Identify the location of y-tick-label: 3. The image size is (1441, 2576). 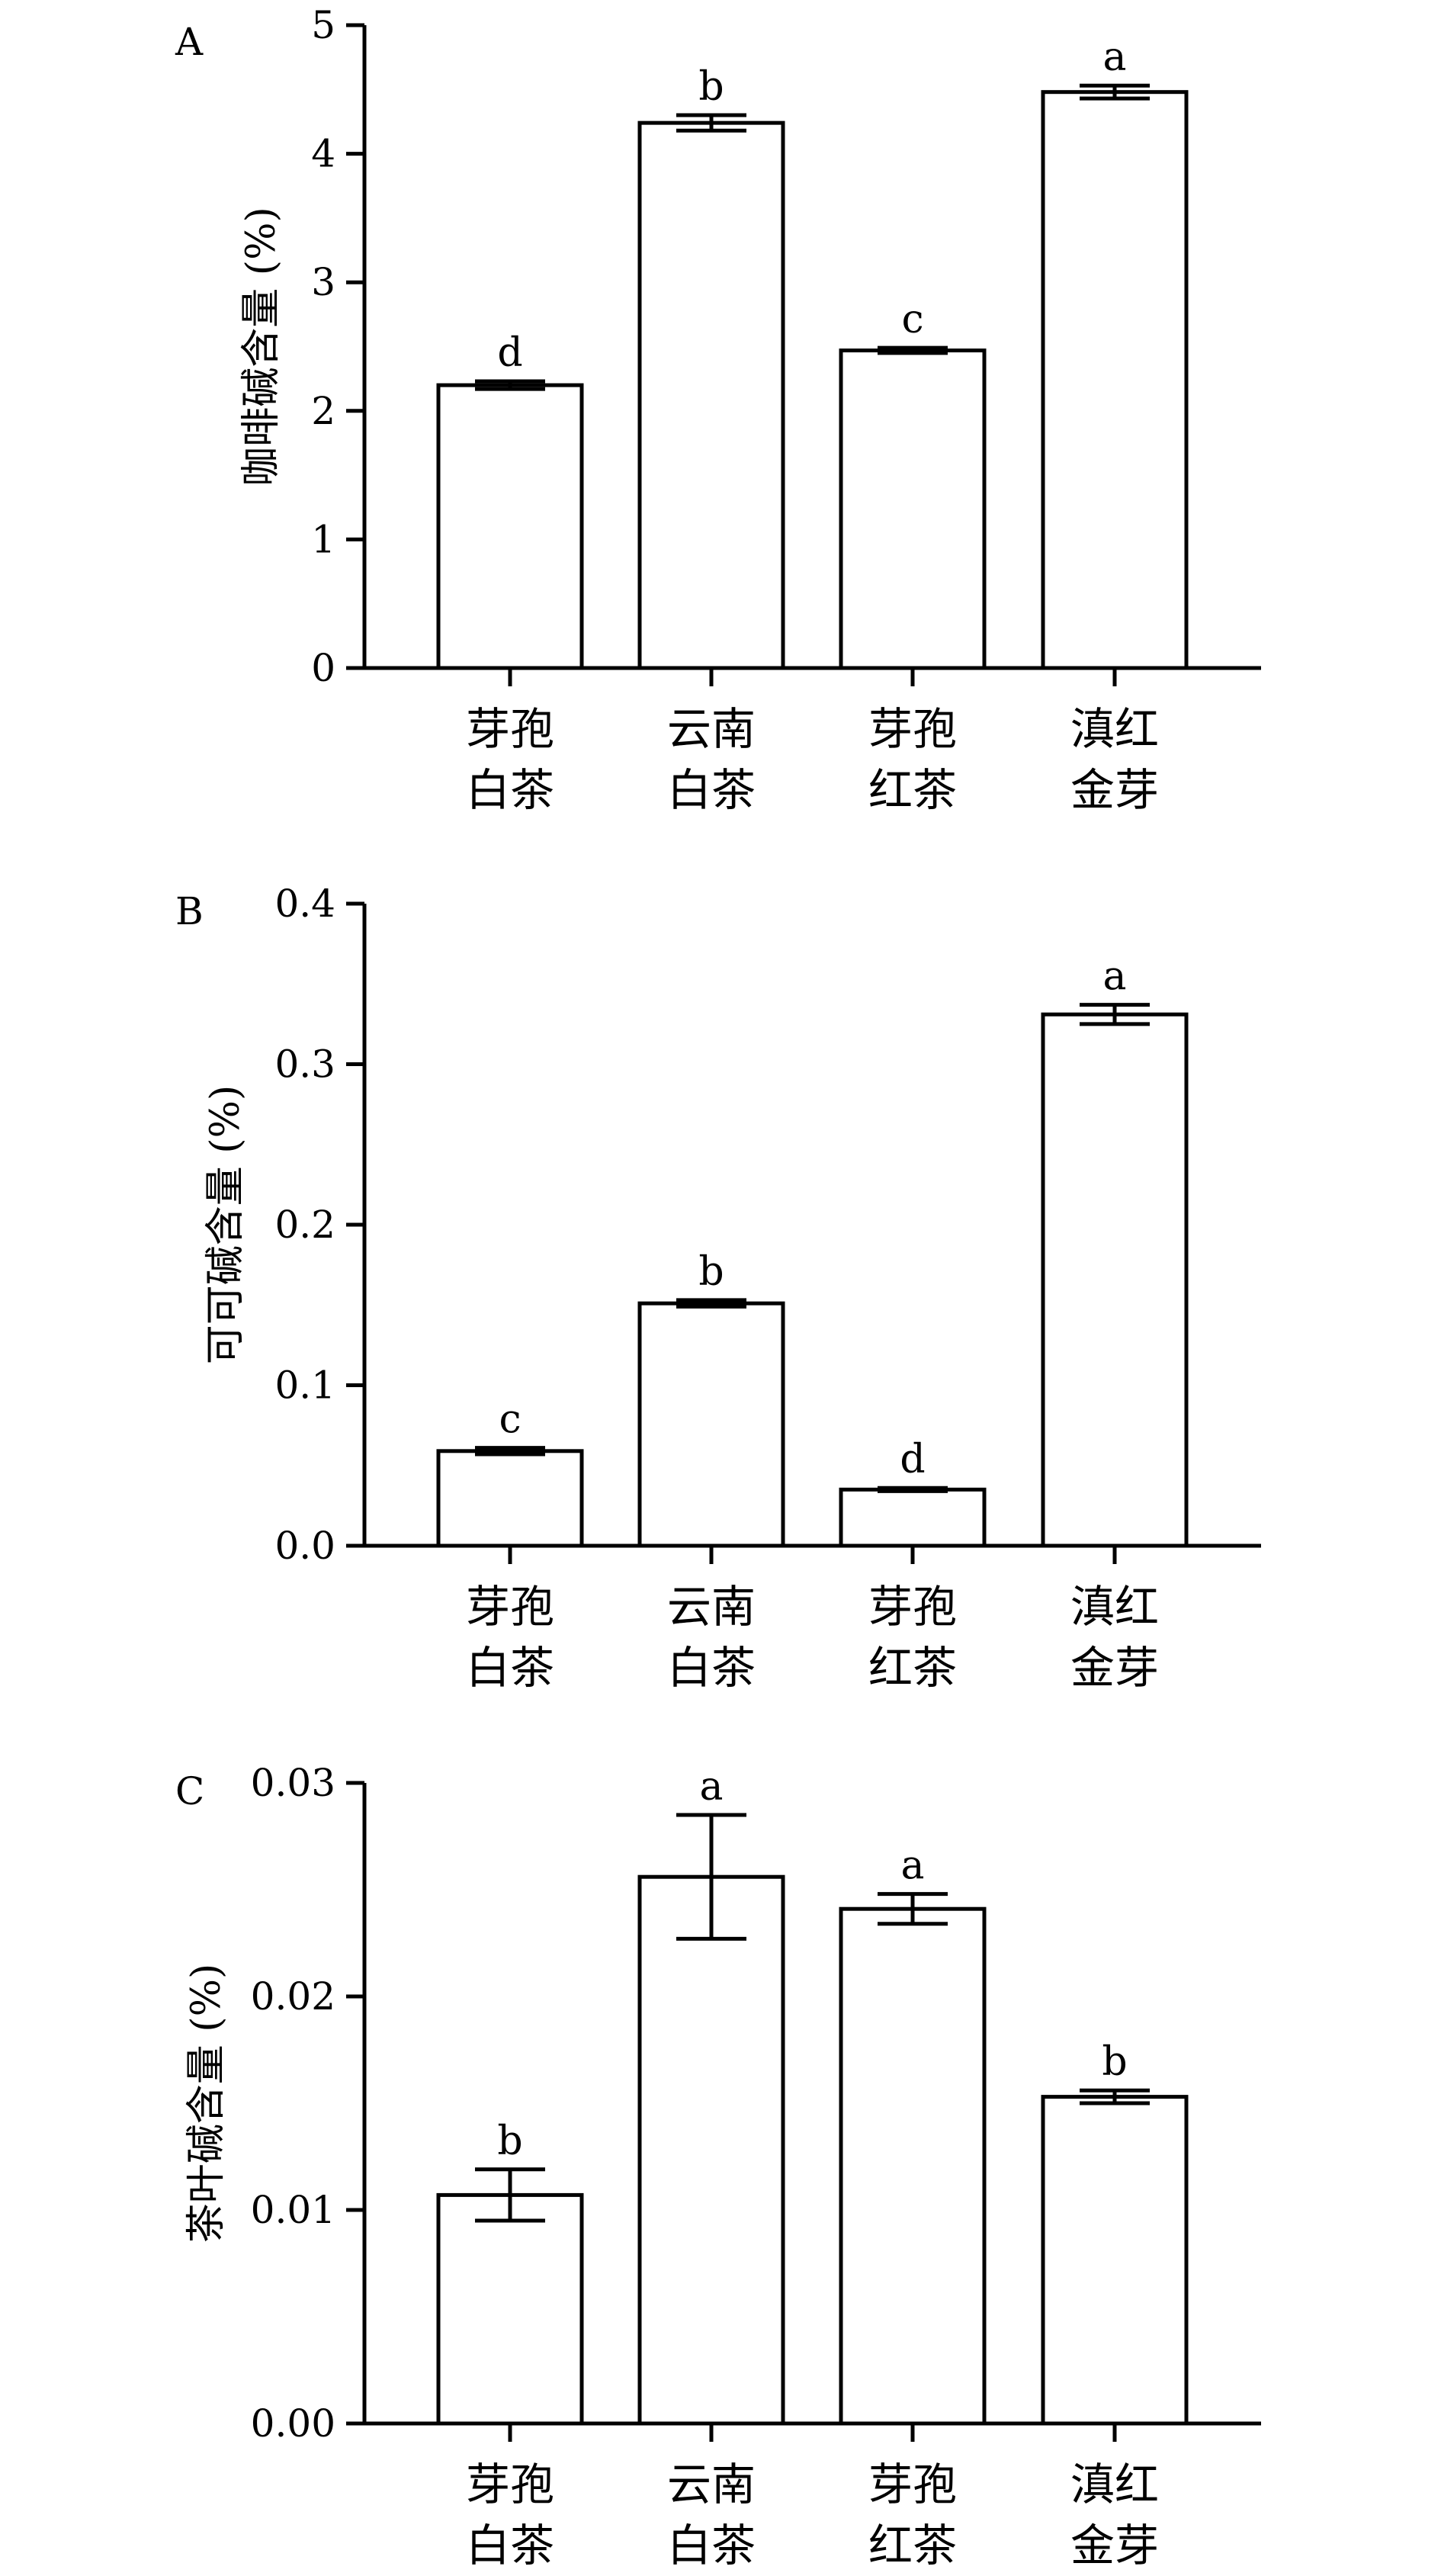
(323, 282).